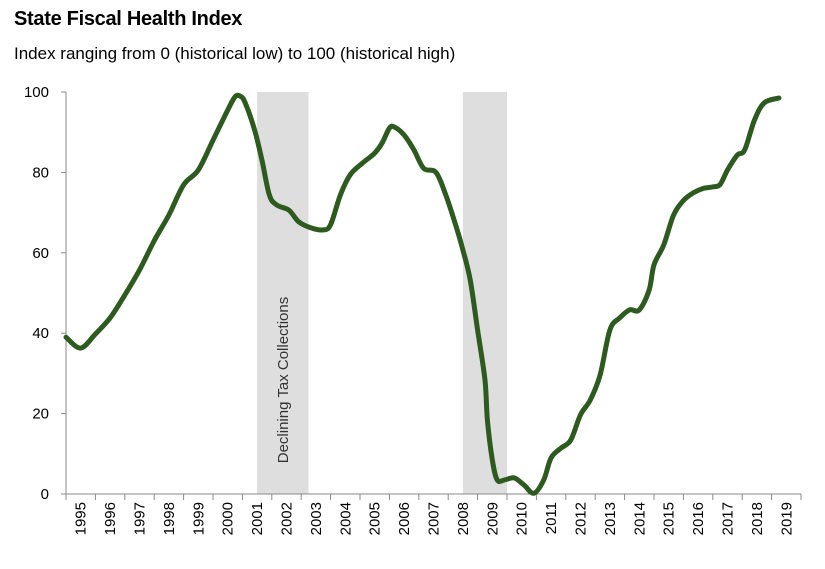 The image size is (825, 569). What do you see at coordinates (316, 518) in the screenshot?
I see `x-tick-label: 2003` at bounding box center [316, 518].